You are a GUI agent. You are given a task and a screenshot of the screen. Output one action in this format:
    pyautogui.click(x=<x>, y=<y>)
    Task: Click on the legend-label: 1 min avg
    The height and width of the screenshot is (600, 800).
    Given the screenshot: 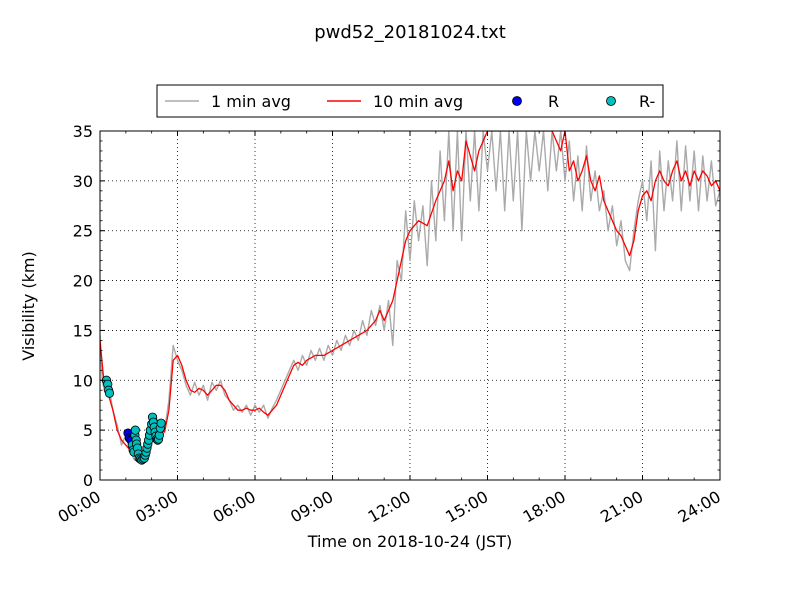 What is the action you would take?
    pyautogui.click(x=251, y=101)
    